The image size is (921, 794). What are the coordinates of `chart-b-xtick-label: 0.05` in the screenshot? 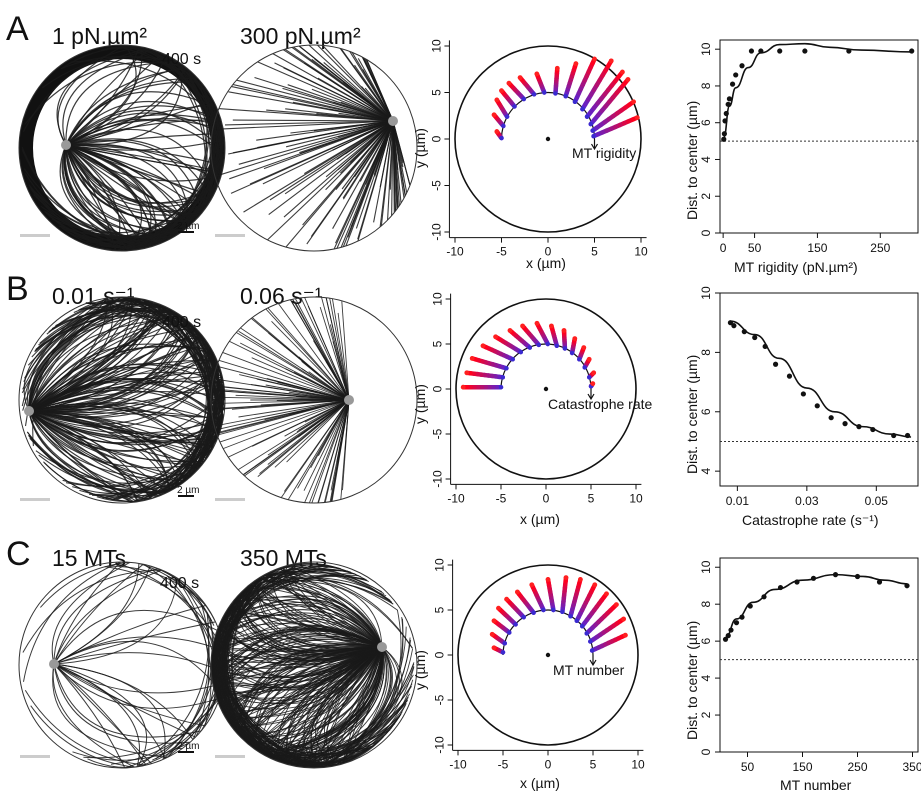 It's located at (877, 501).